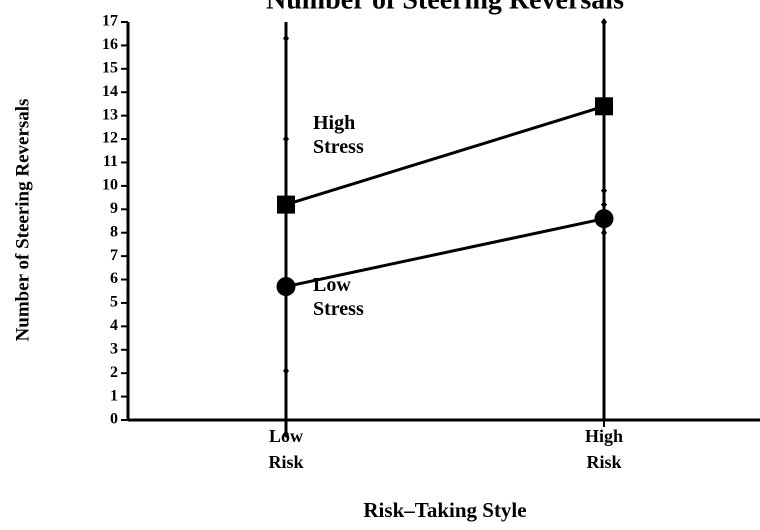 This screenshot has width=760, height=530. What do you see at coordinates (114, 348) in the screenshot?
I see `y-tick-label: 3` at bounding box center [114, 348].